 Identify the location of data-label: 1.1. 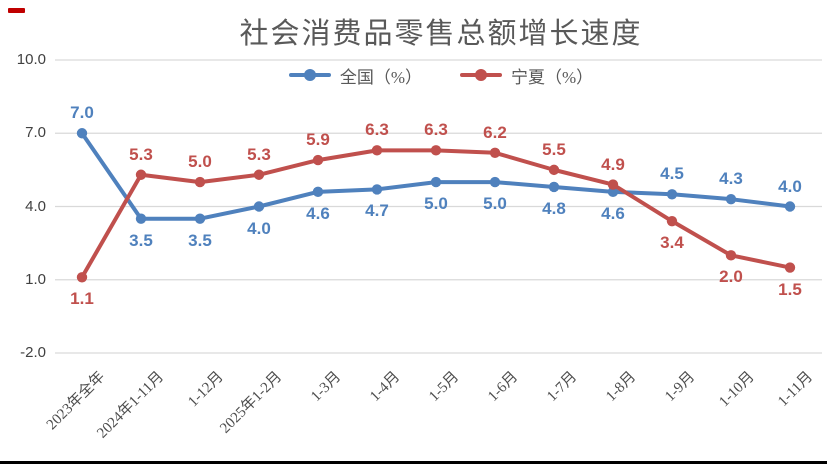
(82, 299).